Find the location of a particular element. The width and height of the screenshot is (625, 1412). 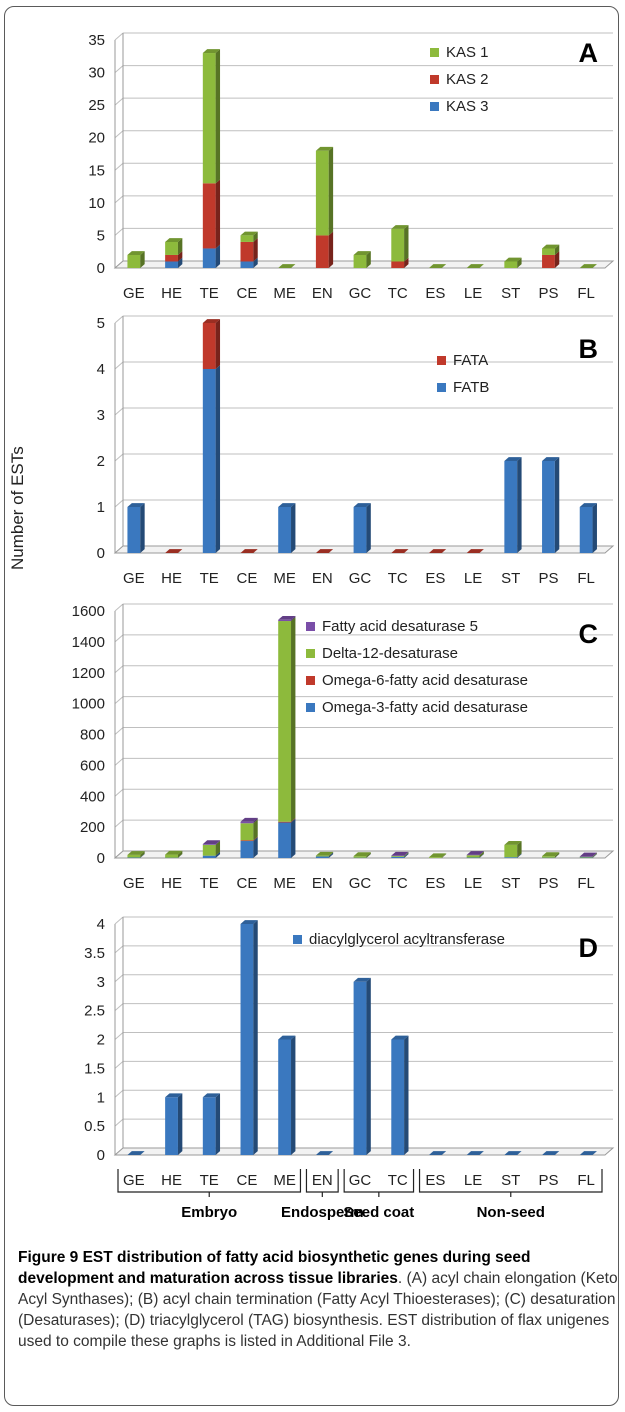

panel-letter: B is located at coordinates (589, 349).